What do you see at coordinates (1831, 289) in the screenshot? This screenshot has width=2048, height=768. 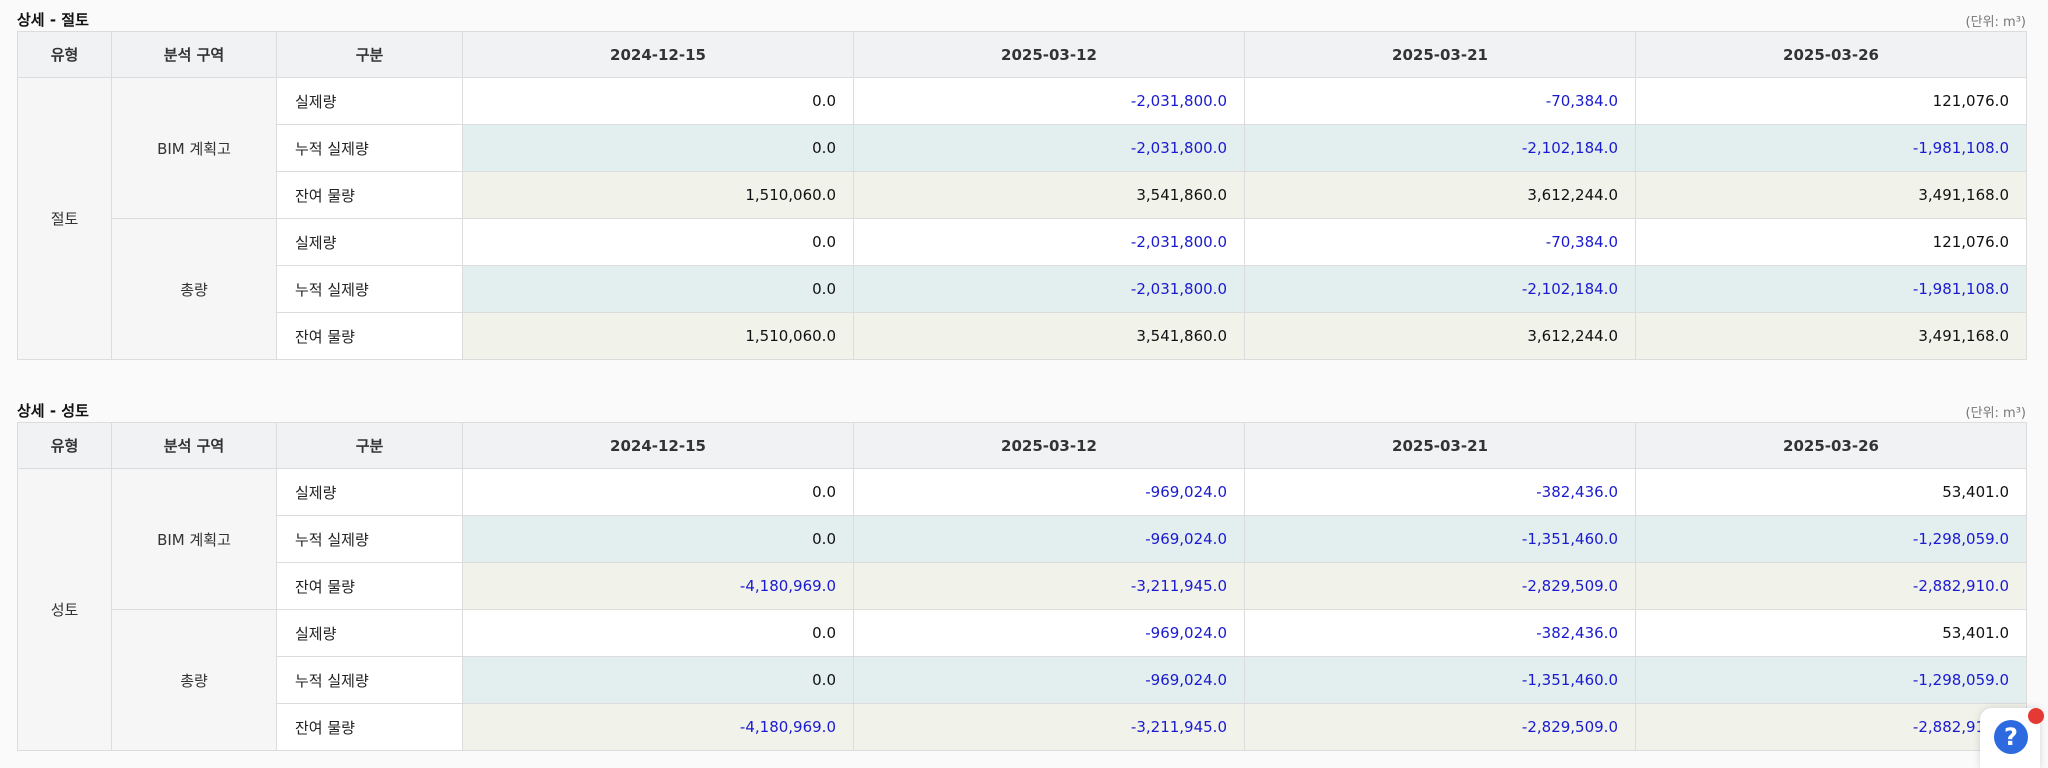 I see `value-cell: -1,981,108.0` at bounding box center [1831, 289].